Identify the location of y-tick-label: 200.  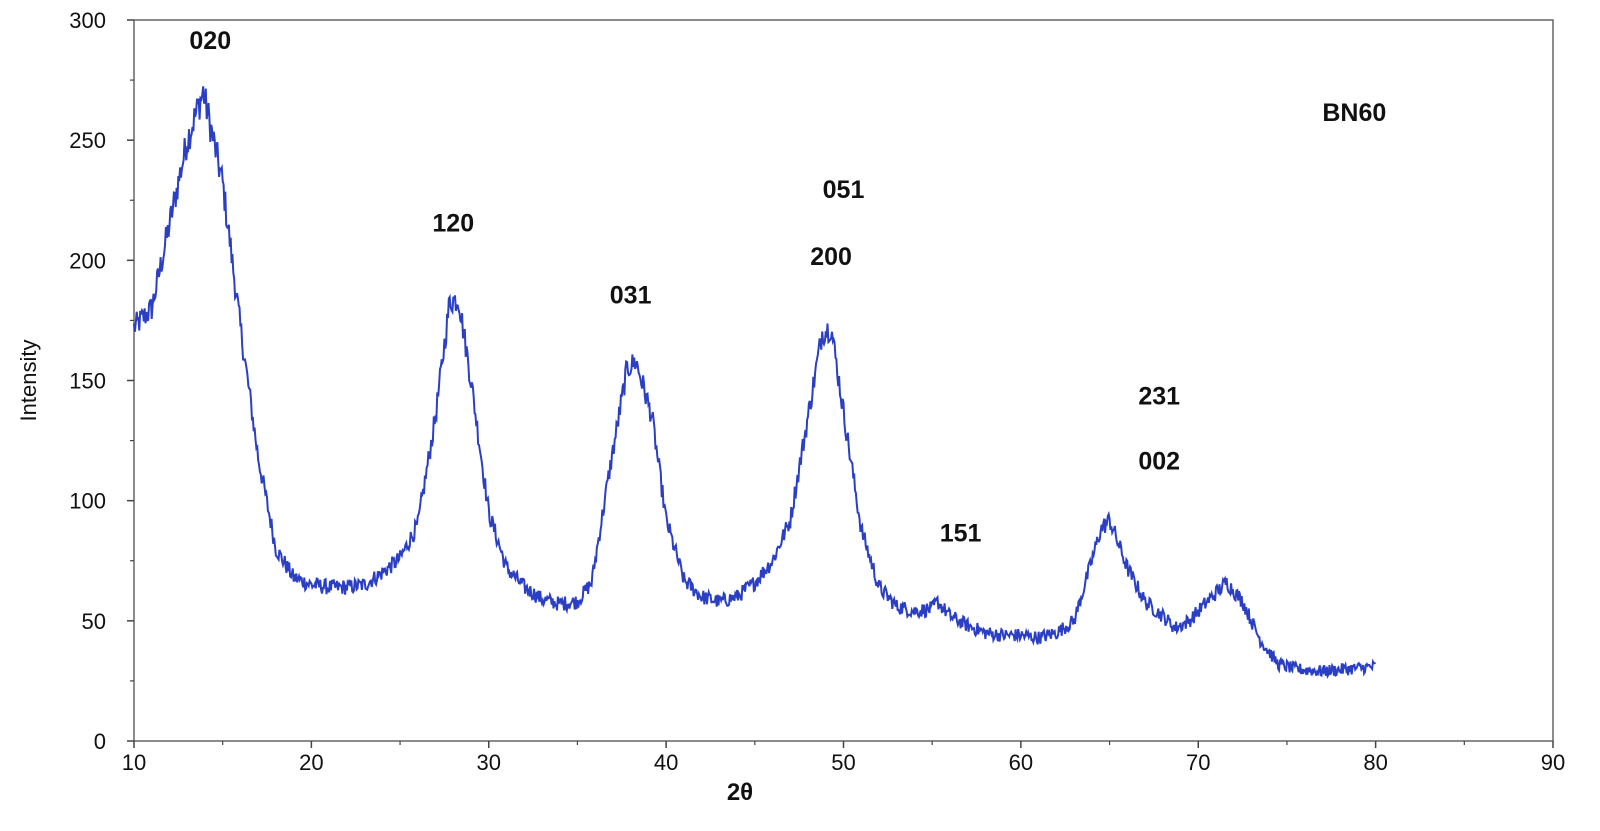
(87, 260).